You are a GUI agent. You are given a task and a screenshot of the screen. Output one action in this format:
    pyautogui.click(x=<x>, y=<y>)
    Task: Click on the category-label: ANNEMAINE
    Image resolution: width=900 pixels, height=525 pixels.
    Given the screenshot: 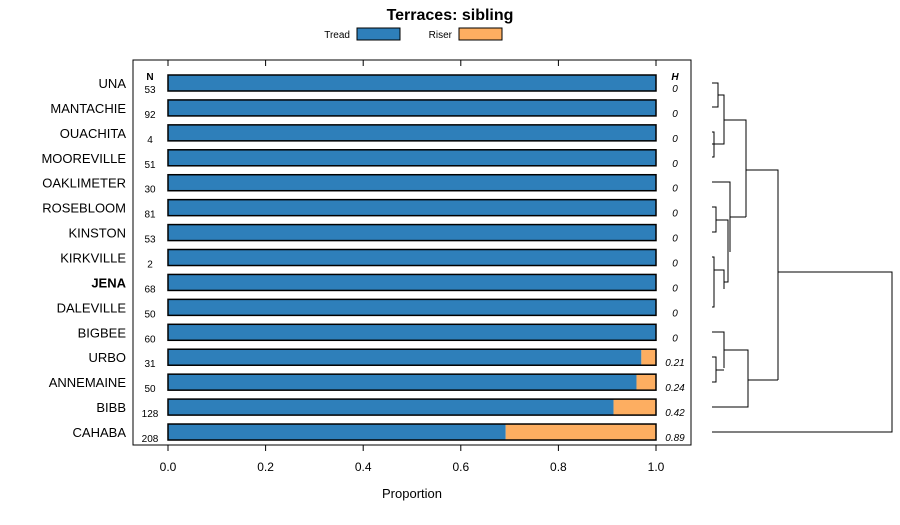 What is the action you would take?
    pyautogui.click(x=88, y=382)
    